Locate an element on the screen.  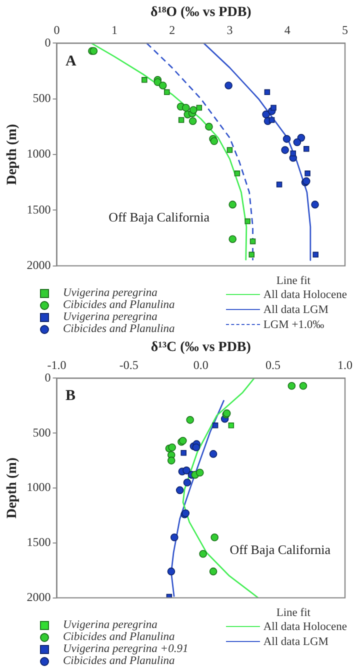
x-tick-label: 0.0 is located at coordinates (200, 365).